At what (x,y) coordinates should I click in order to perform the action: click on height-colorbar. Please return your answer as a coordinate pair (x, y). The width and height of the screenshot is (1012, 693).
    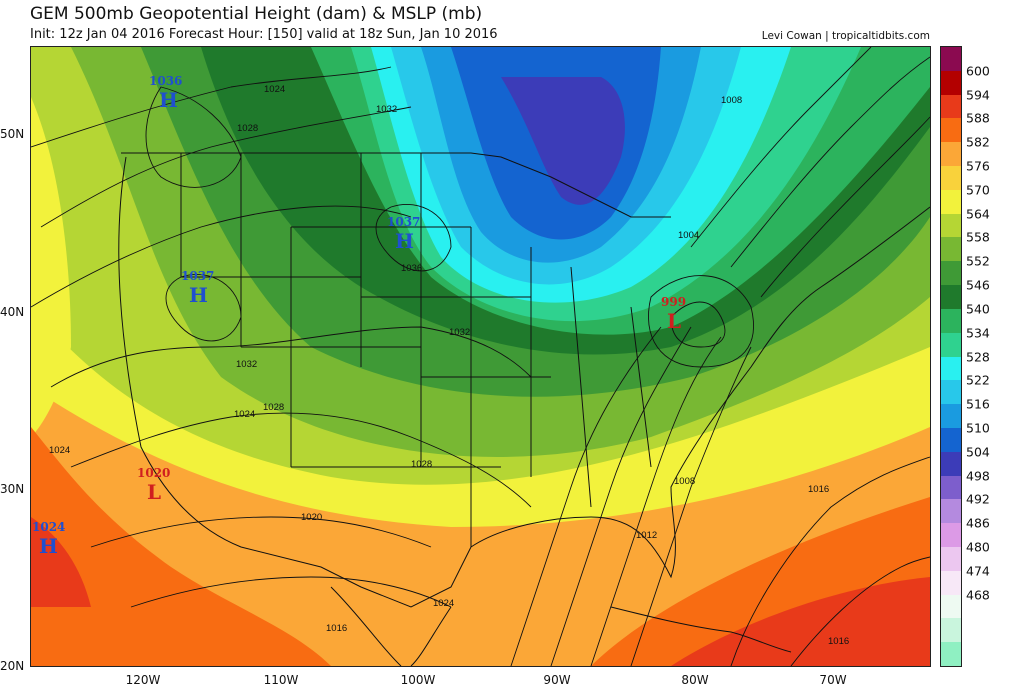
    Looking at the image, I should click on (951, 356).